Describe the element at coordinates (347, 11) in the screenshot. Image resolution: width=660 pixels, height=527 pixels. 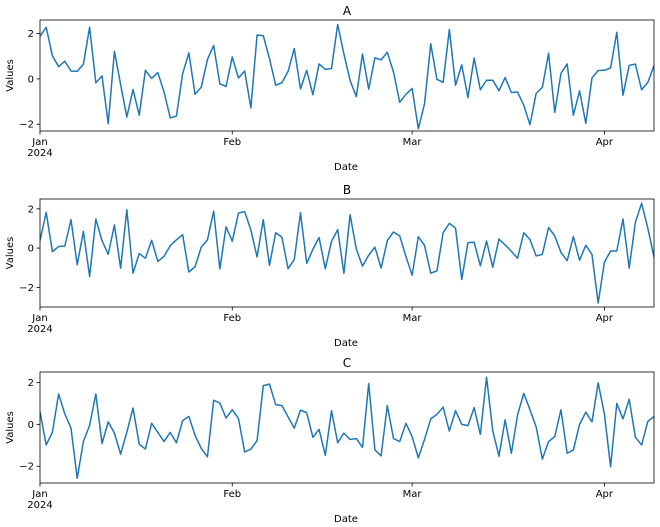
I see `chart-title: A` at that location.